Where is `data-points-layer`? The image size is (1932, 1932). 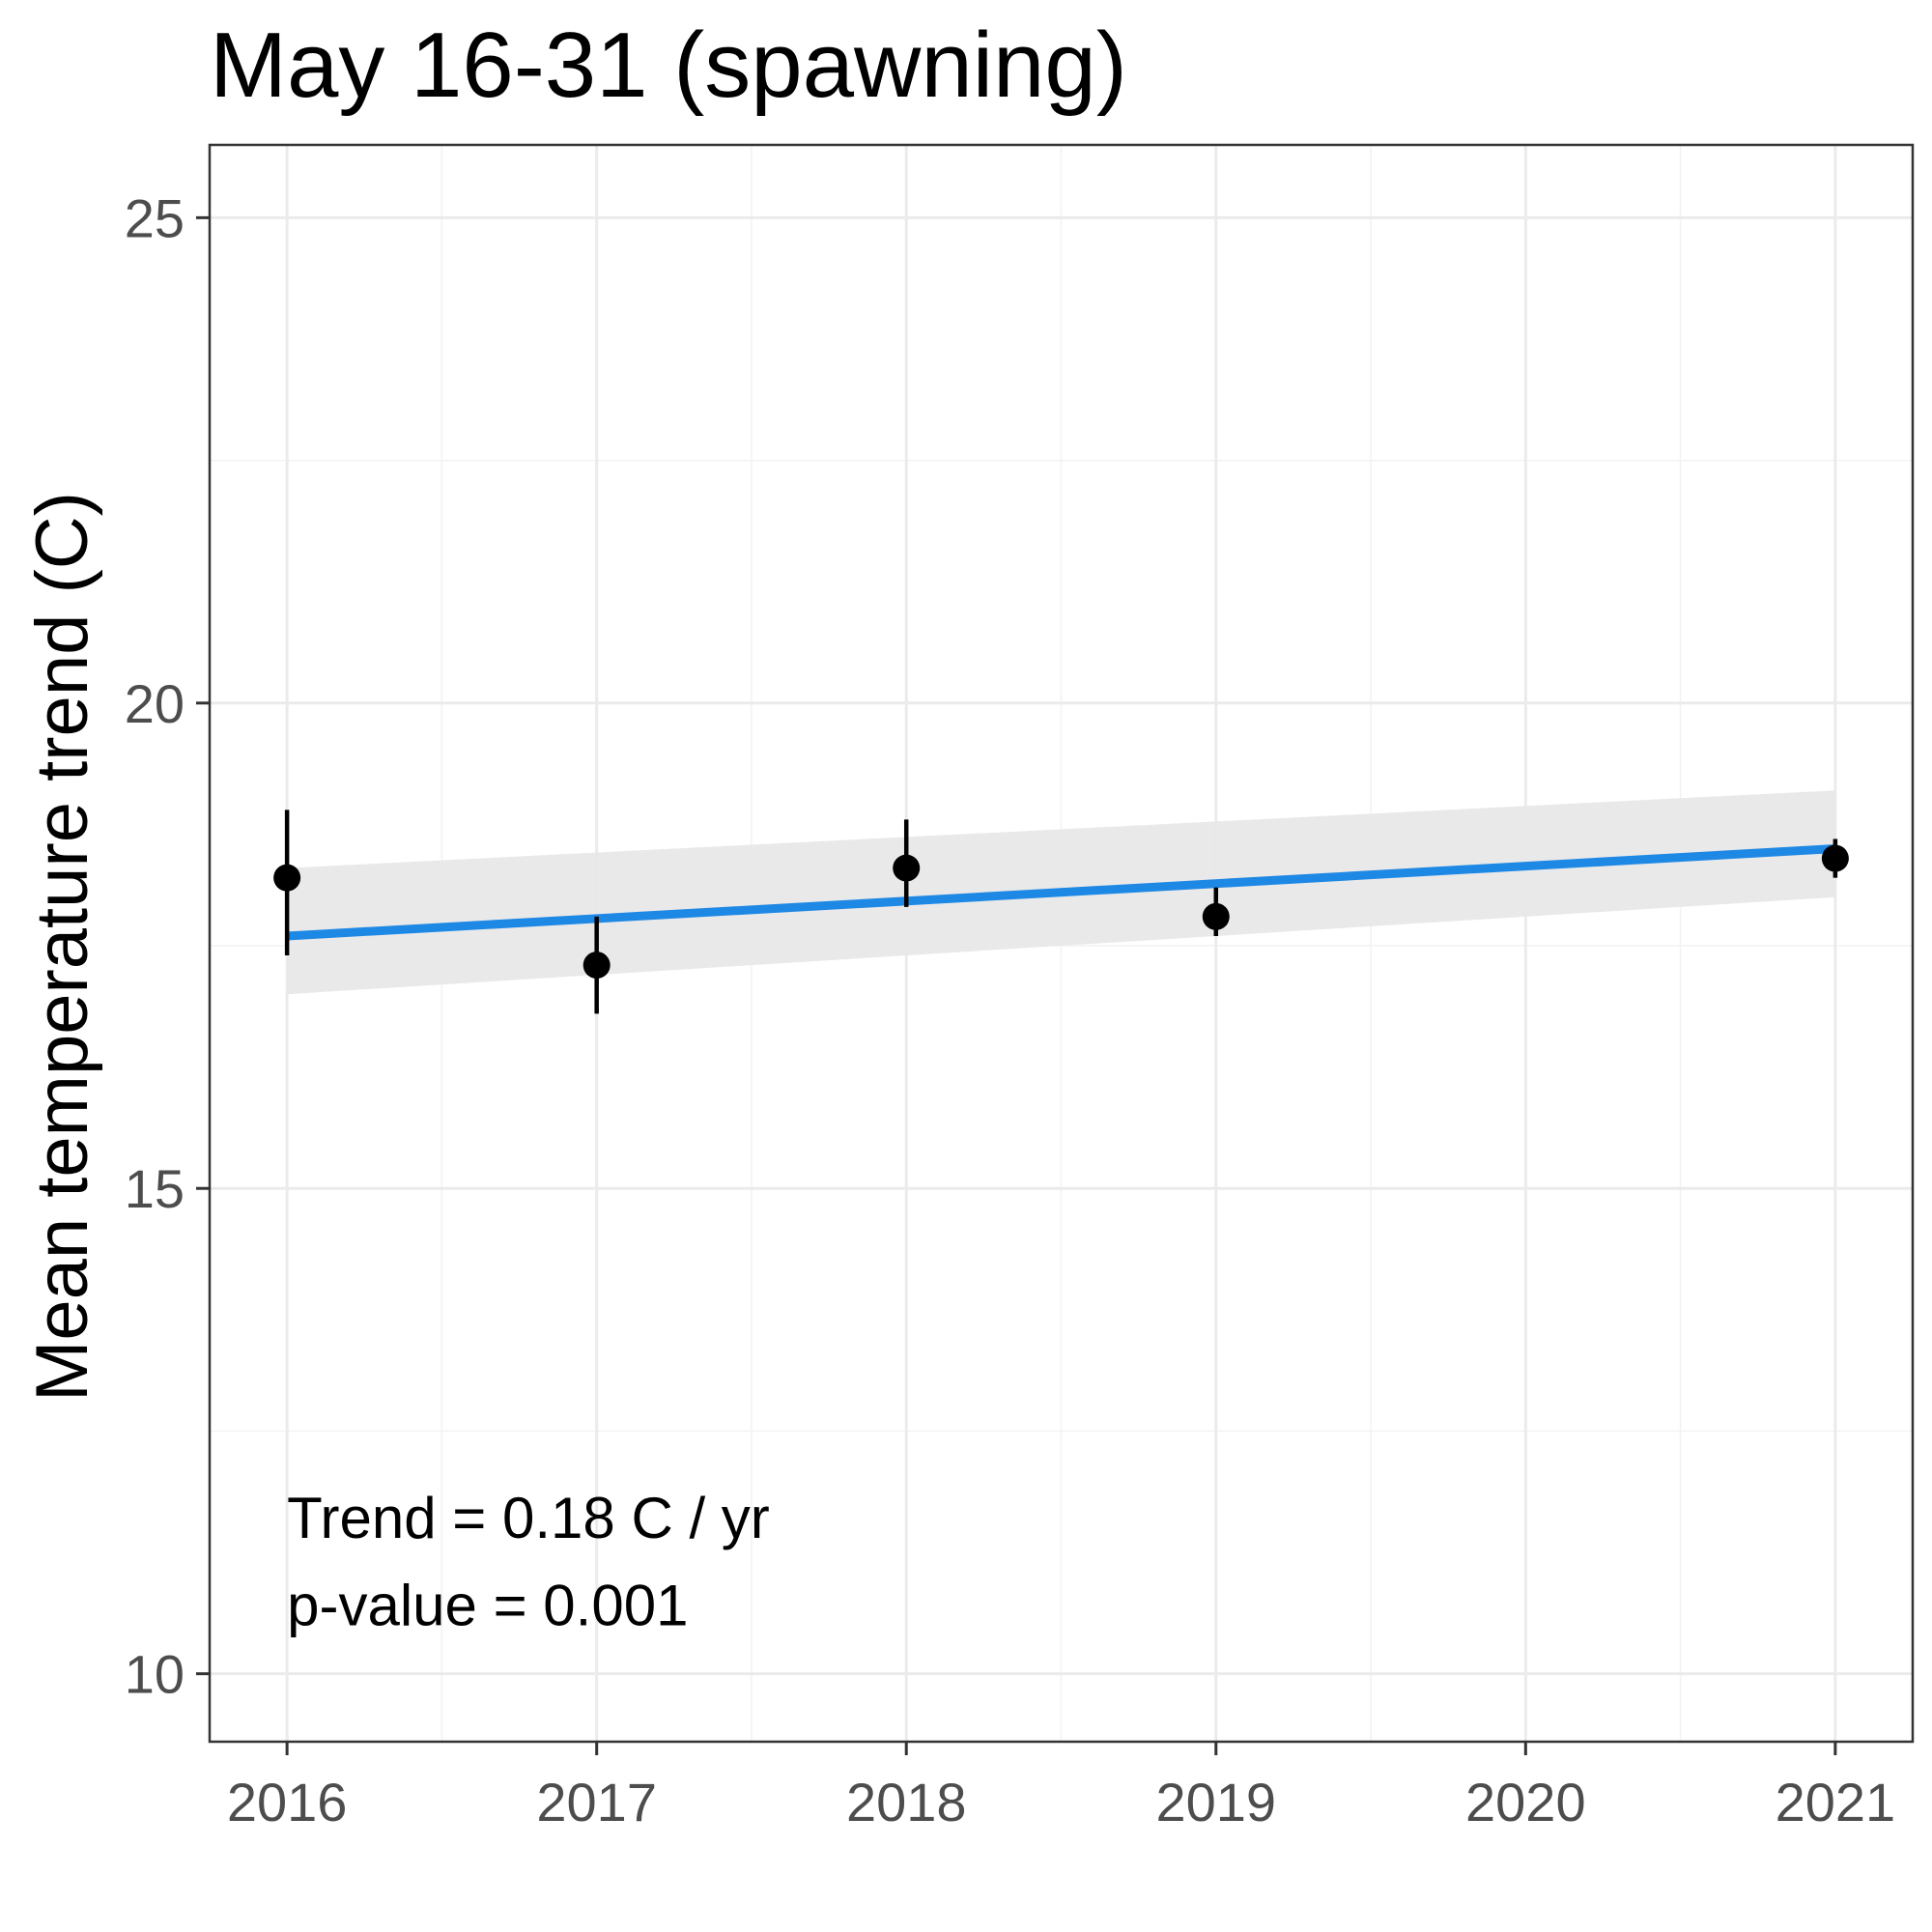 data-points-layer is located at coordinates (1061, 912).